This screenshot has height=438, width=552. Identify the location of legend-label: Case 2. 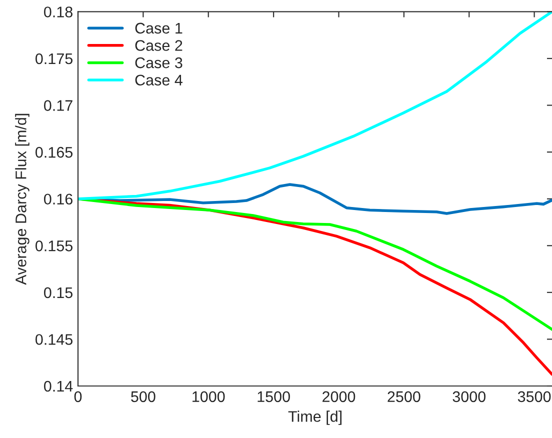
(158, 45).